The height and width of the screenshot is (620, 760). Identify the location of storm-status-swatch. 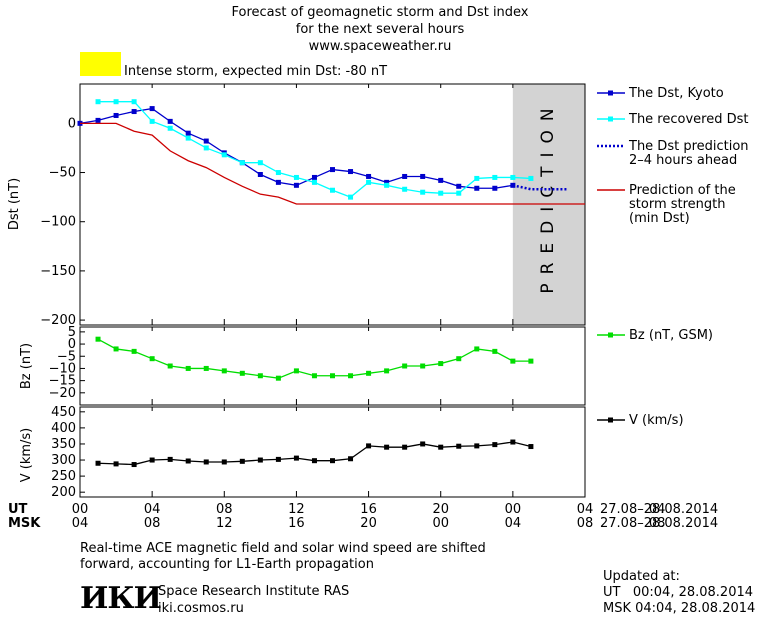
(100, 64).